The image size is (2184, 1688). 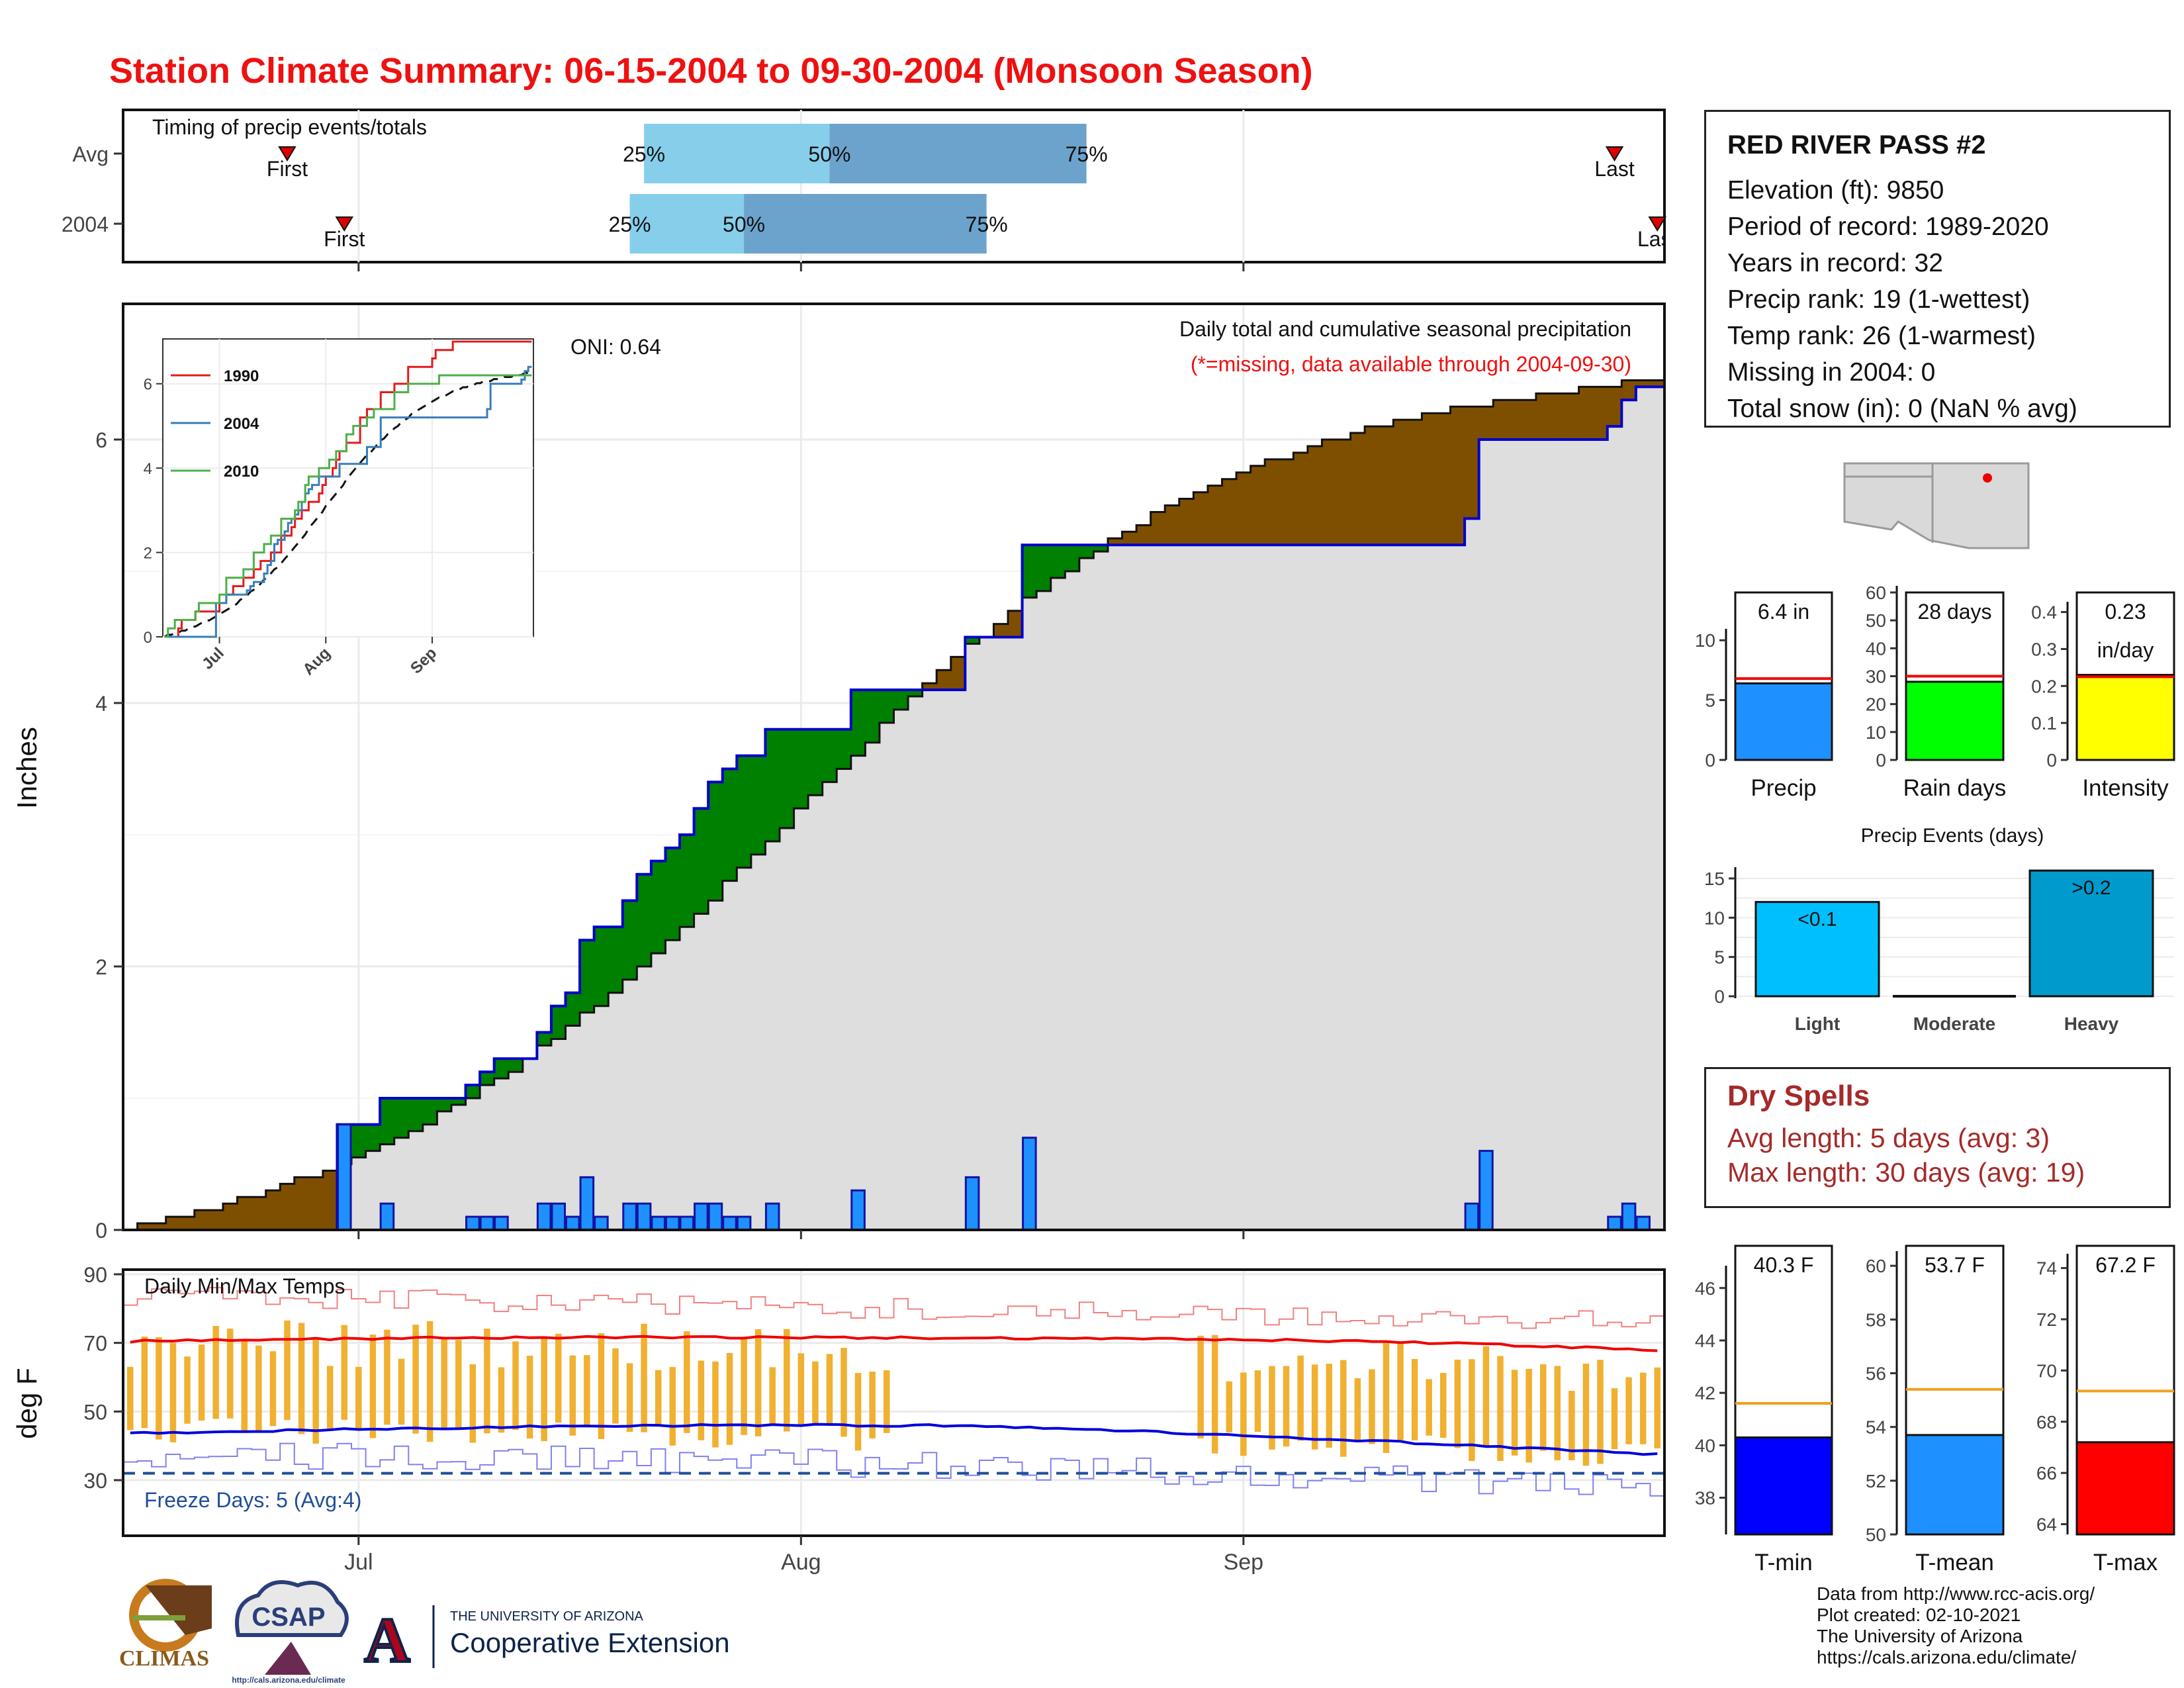 What do you see at coordinates (1876, 593) in the screenshot?
I see `season-raindays-ytick-label: 60` at bounding box center [1876, 593].